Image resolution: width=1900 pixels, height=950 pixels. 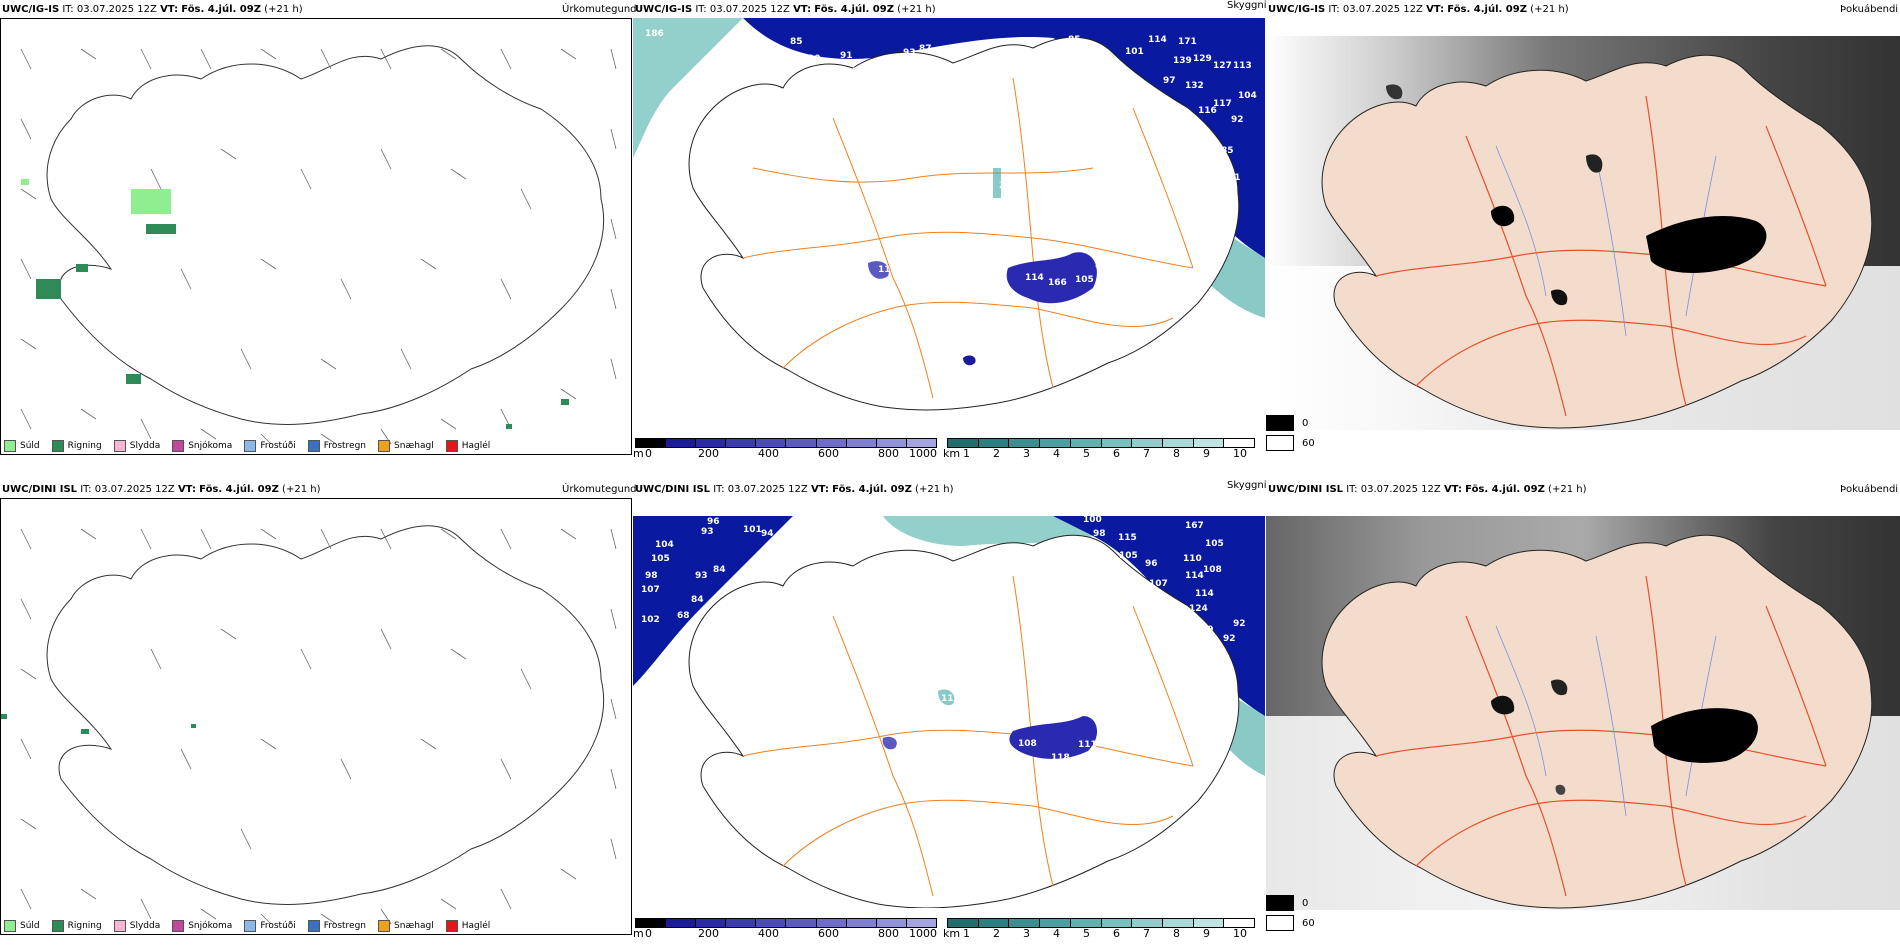 What do you see at coordinates (923, 933) in the screenshot?
I see `tick: 1000` at bounding box center [923, 933].